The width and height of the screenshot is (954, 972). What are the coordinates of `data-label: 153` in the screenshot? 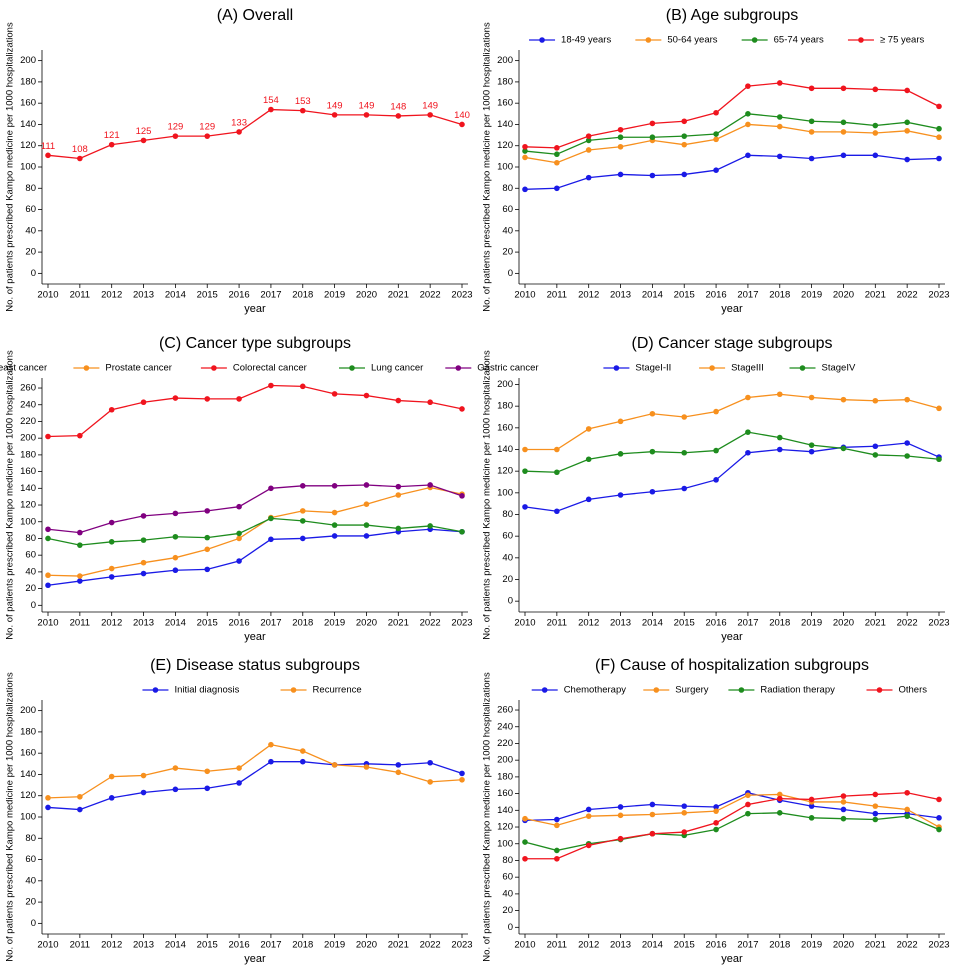 It's located at (303, 101).